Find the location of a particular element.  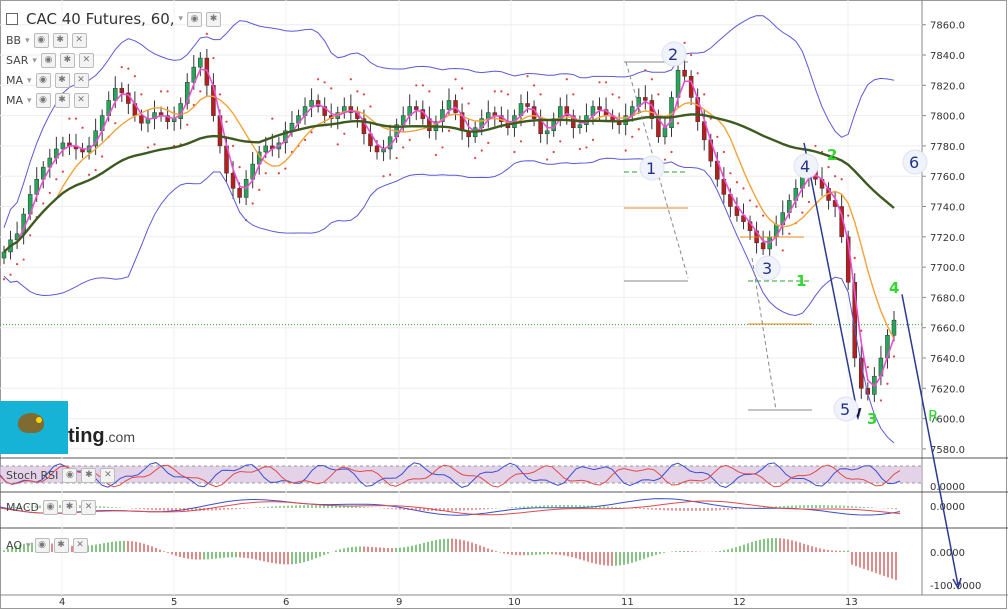

pane-header-stoch-rsi: Stoch RSI ◉ ✱ ✕ is located at coordinates (61, 475).